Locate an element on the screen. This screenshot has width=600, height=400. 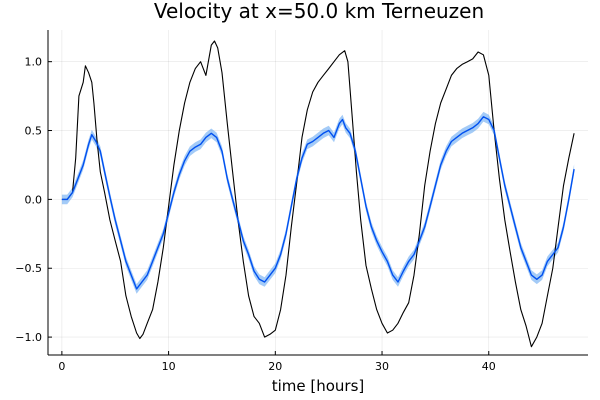
x-tick-label: 20 is located at coordinates (275, 366).